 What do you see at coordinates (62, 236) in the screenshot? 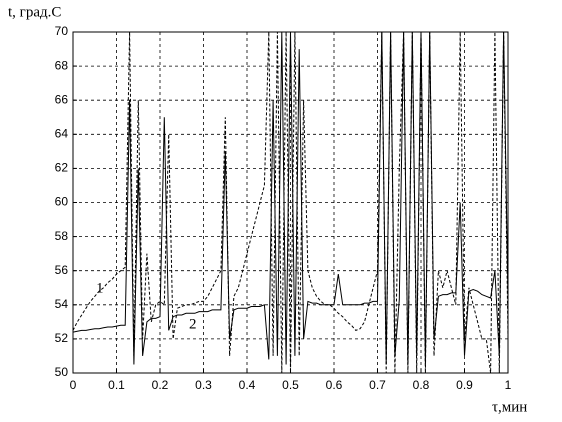
I see `y-tick-label: 58` at bounding box center [62, 236].